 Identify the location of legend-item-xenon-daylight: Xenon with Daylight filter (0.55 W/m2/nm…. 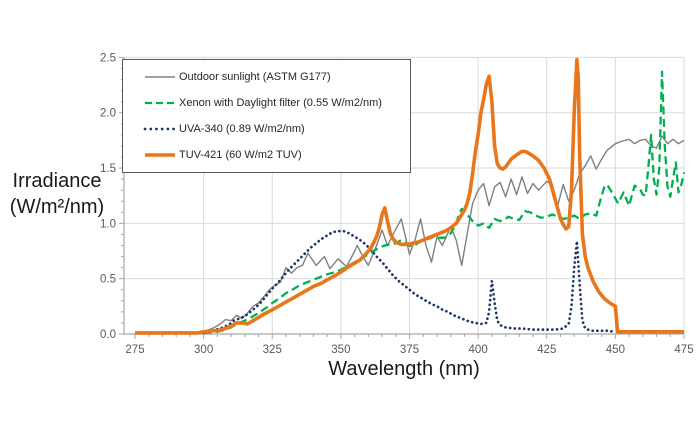
(276, 103).